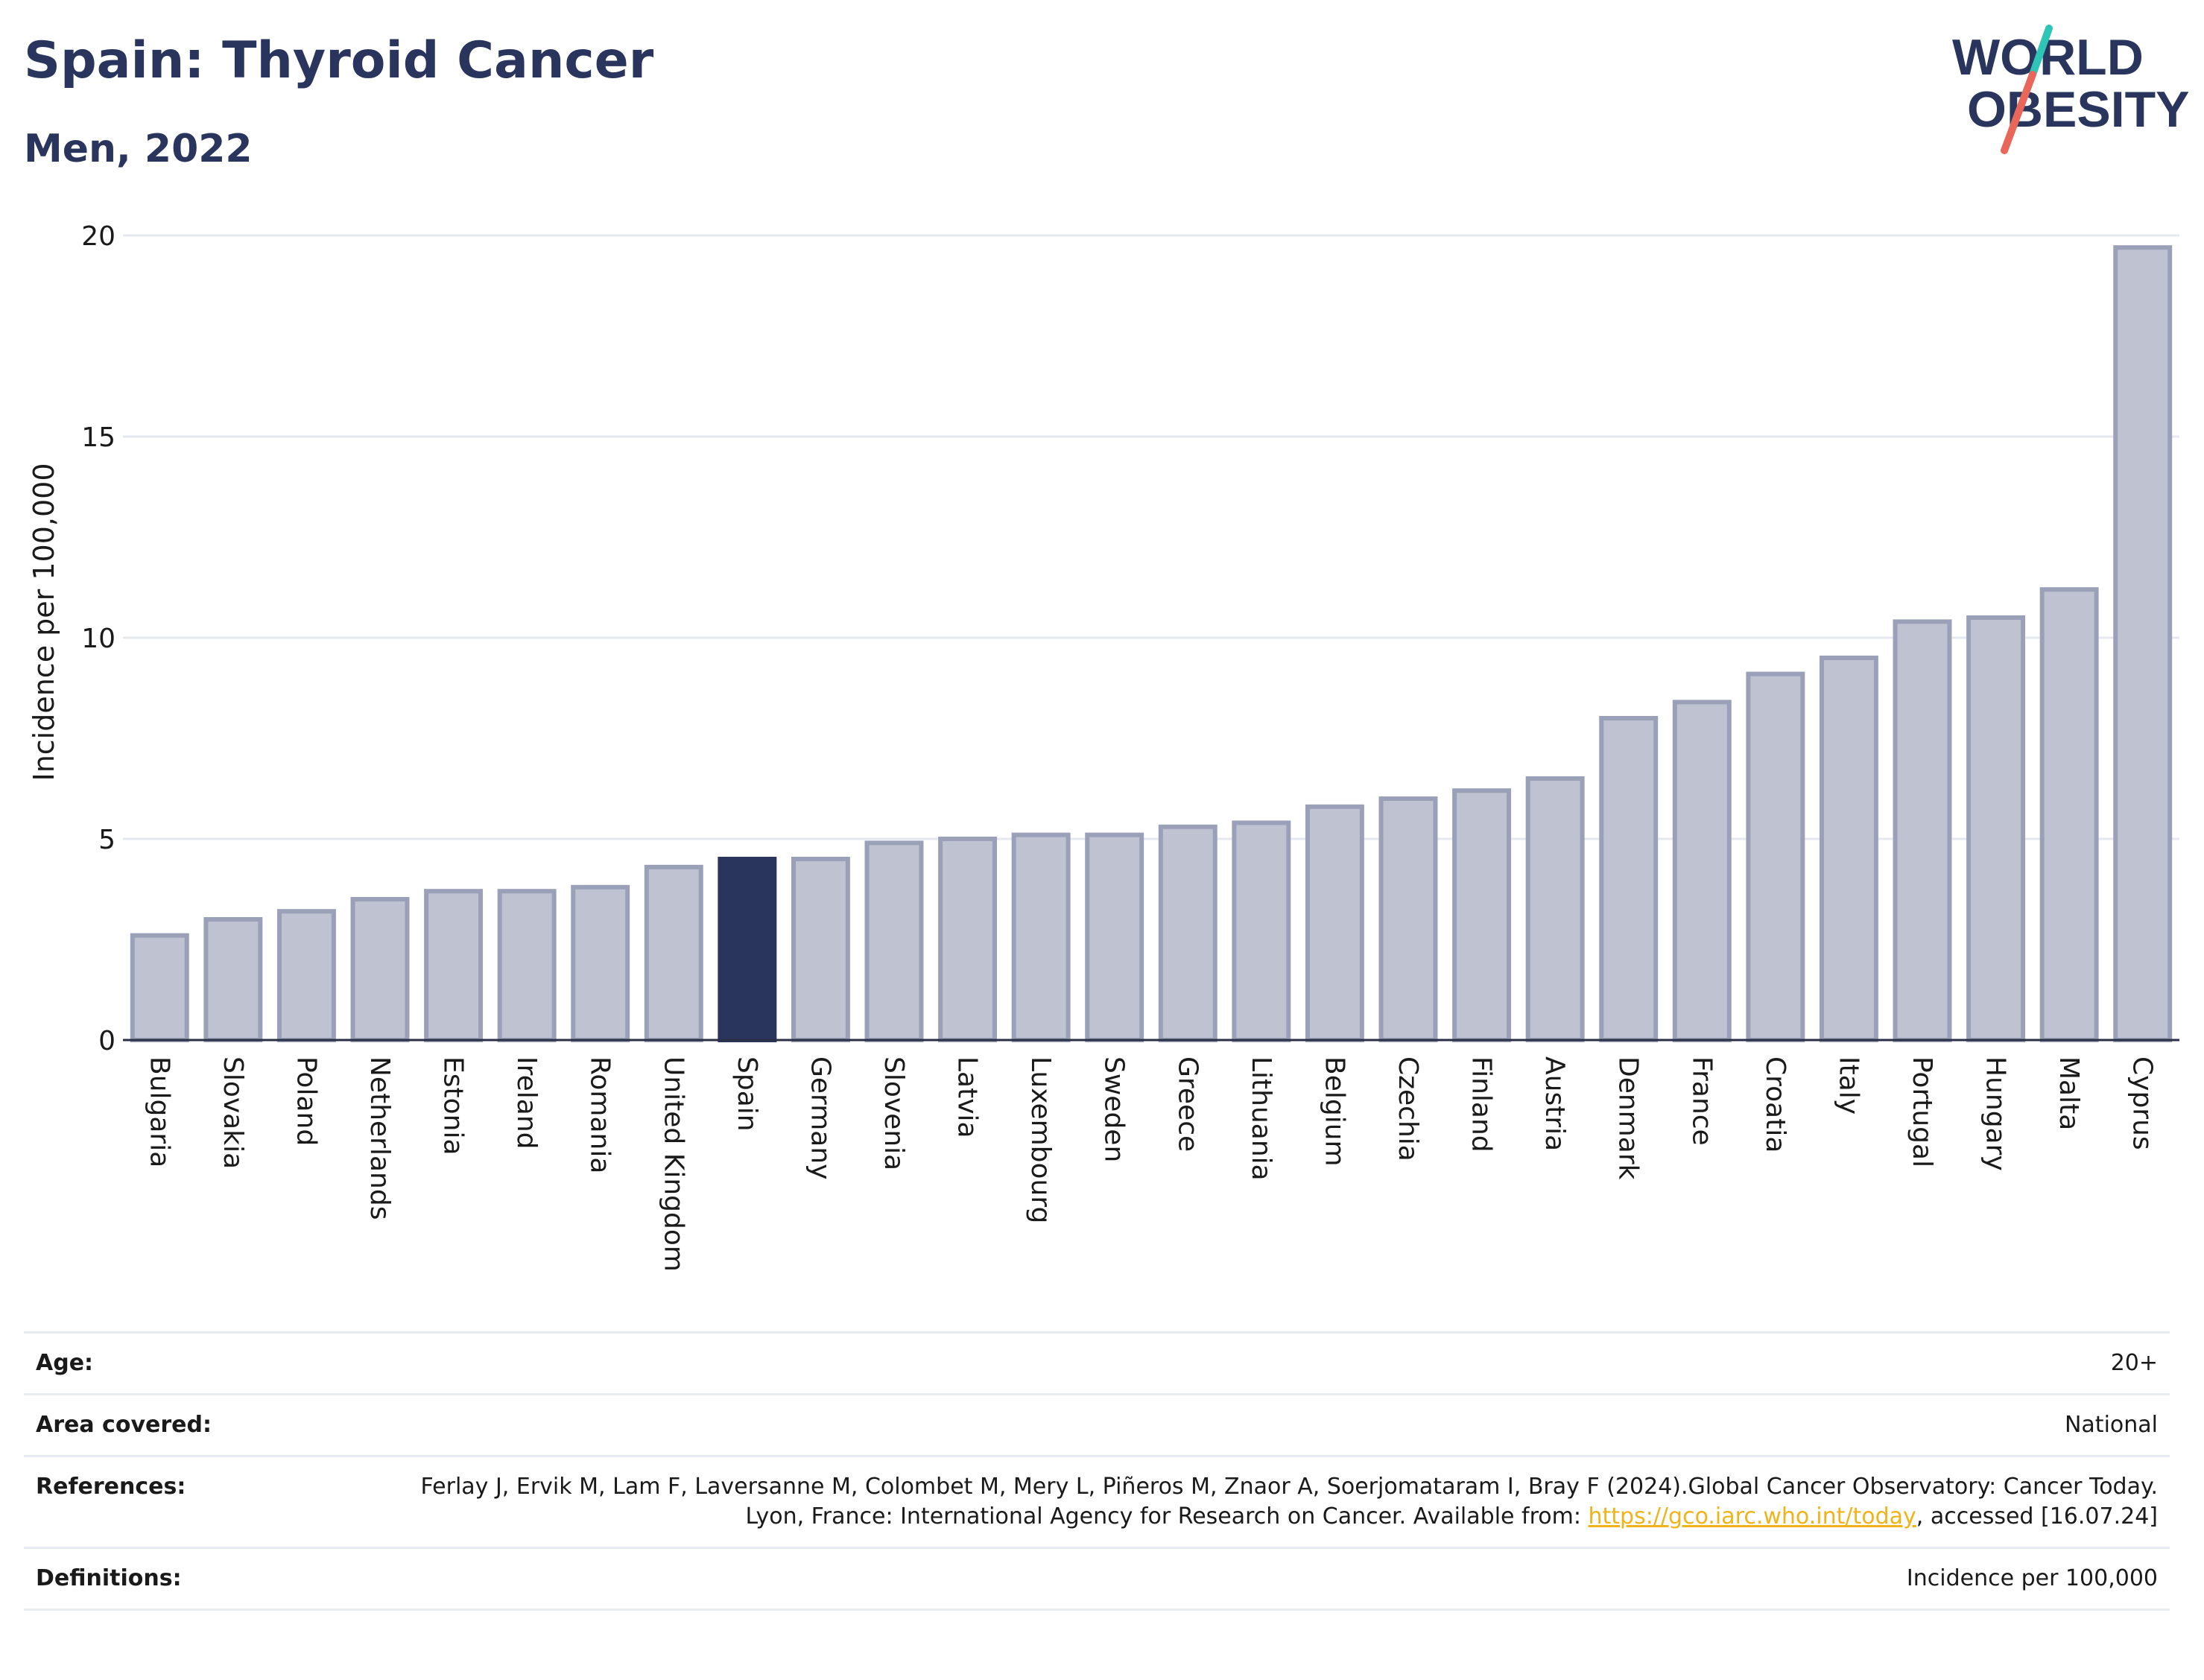 The height and width of the screenshot is (1680, 2204). What do you see at coordinates (1702, 871) in the screenshot?
I see `bar-france` at bounding box center [1702, 871].